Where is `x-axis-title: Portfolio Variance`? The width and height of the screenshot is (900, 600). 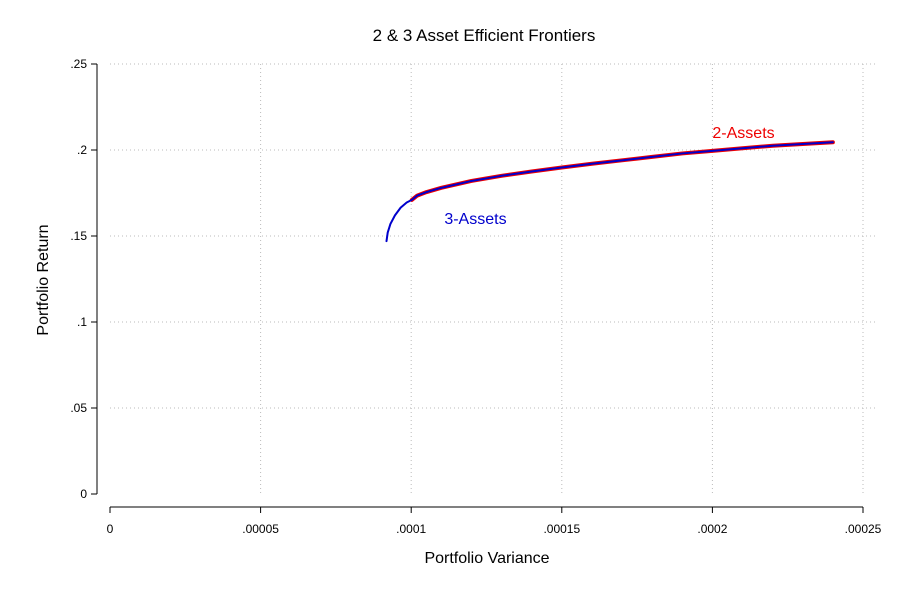
x-axis-title: Portfolio Variance is located at coordinates (486, 558).